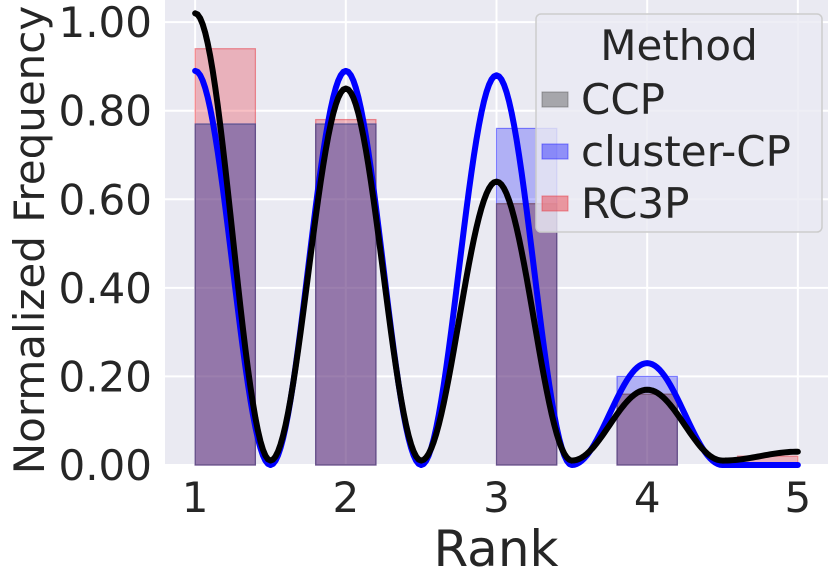  I want to click on legend-label-cluster-cp: cluster-CP, so click(686, 151).